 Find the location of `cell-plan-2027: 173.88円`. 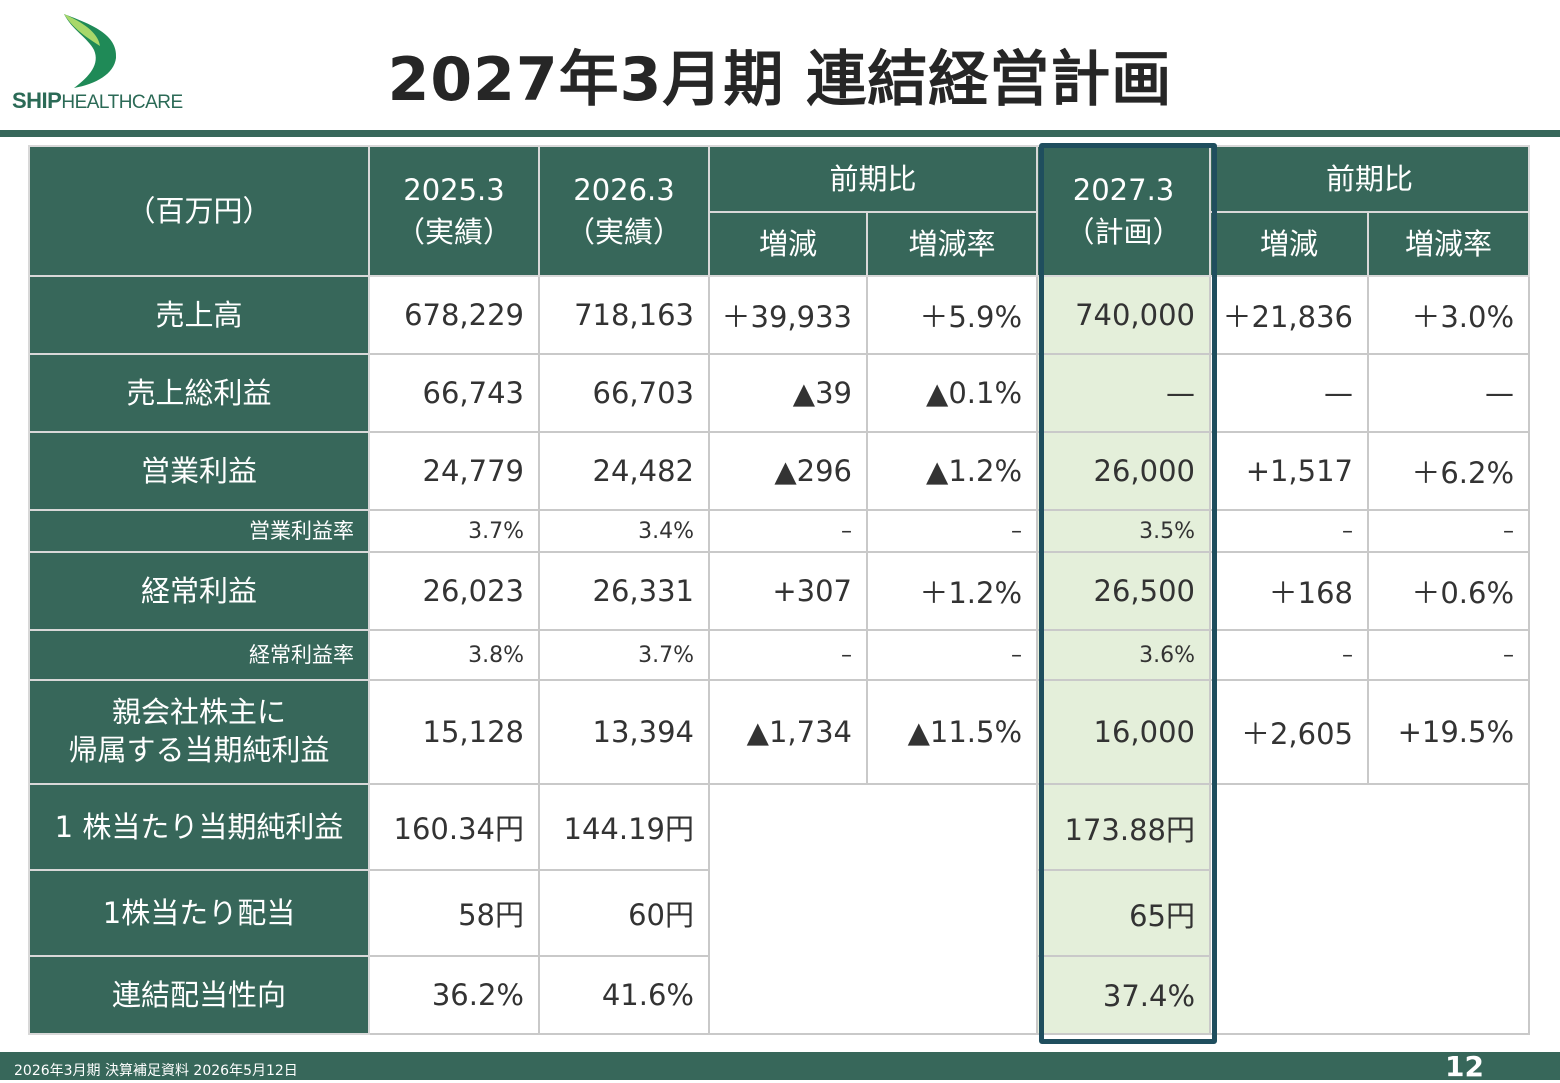

cell-plan-2027: 173.88円 is located at coordinates (1124, 827).